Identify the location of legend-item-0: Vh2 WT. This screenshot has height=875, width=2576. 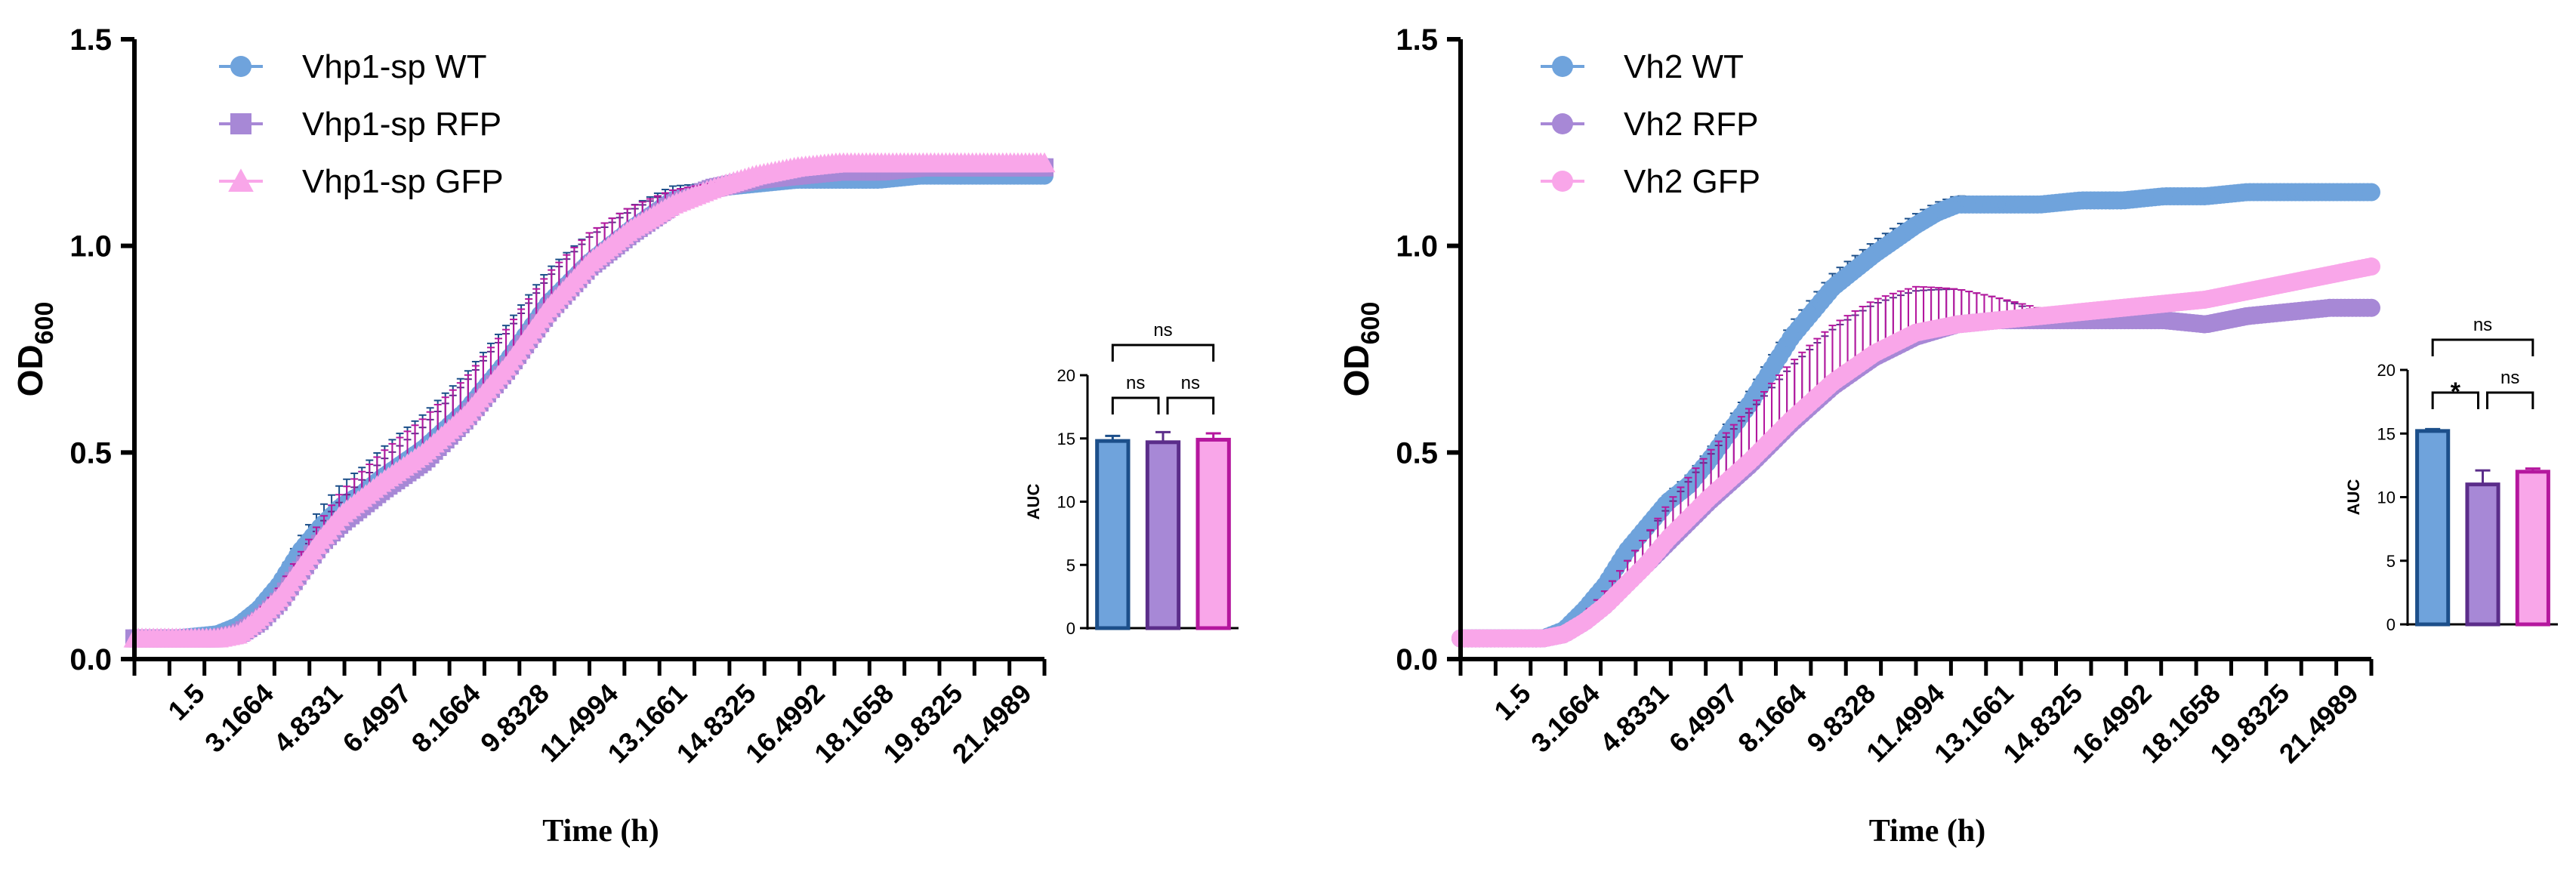
(1642, 66).